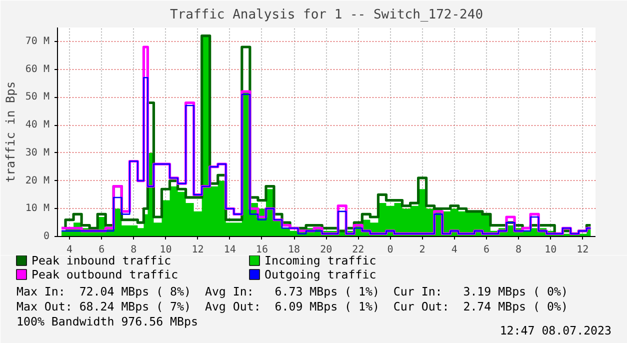 The height and width of the screenshot is (343, 627). What do you see at coordinates (292, 291) in the screenshot?
I see `text: Max In: 72.04 MBps ( 8%) Avg In: 6.73 MBps ( 1%) Cur In: 3.19 MBps ( 0%)` at bounding box center [292, 291].